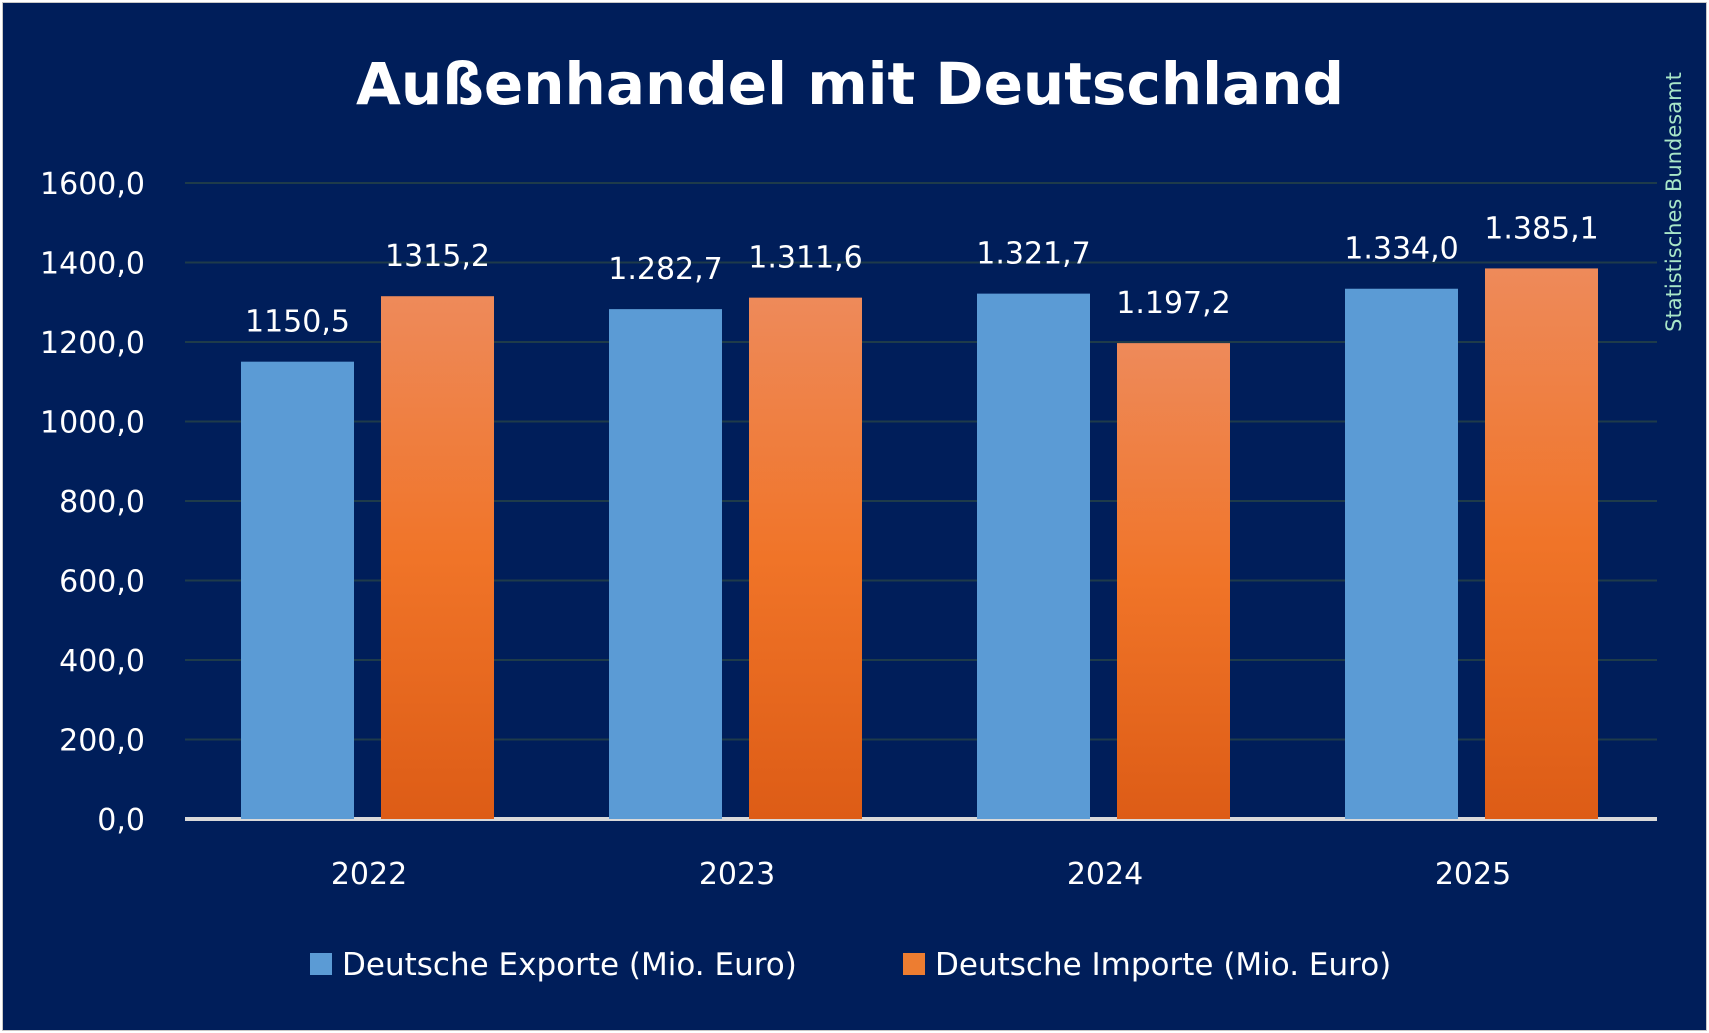  What do you see at coordinates (121, 820) in the screenshot?
I see `y-tick-label: 0,0` at bounding box center [121, 820].